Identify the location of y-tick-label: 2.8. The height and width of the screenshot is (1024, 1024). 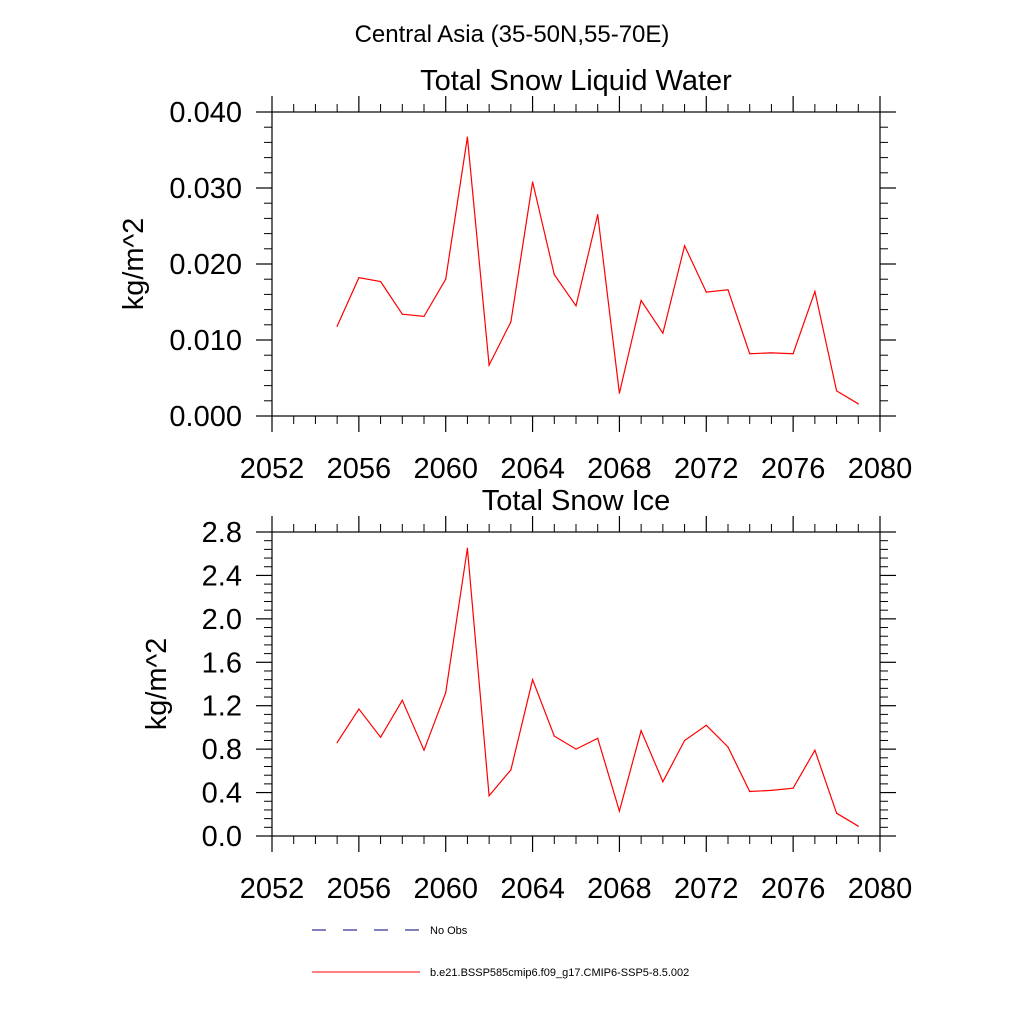
(222, 533).